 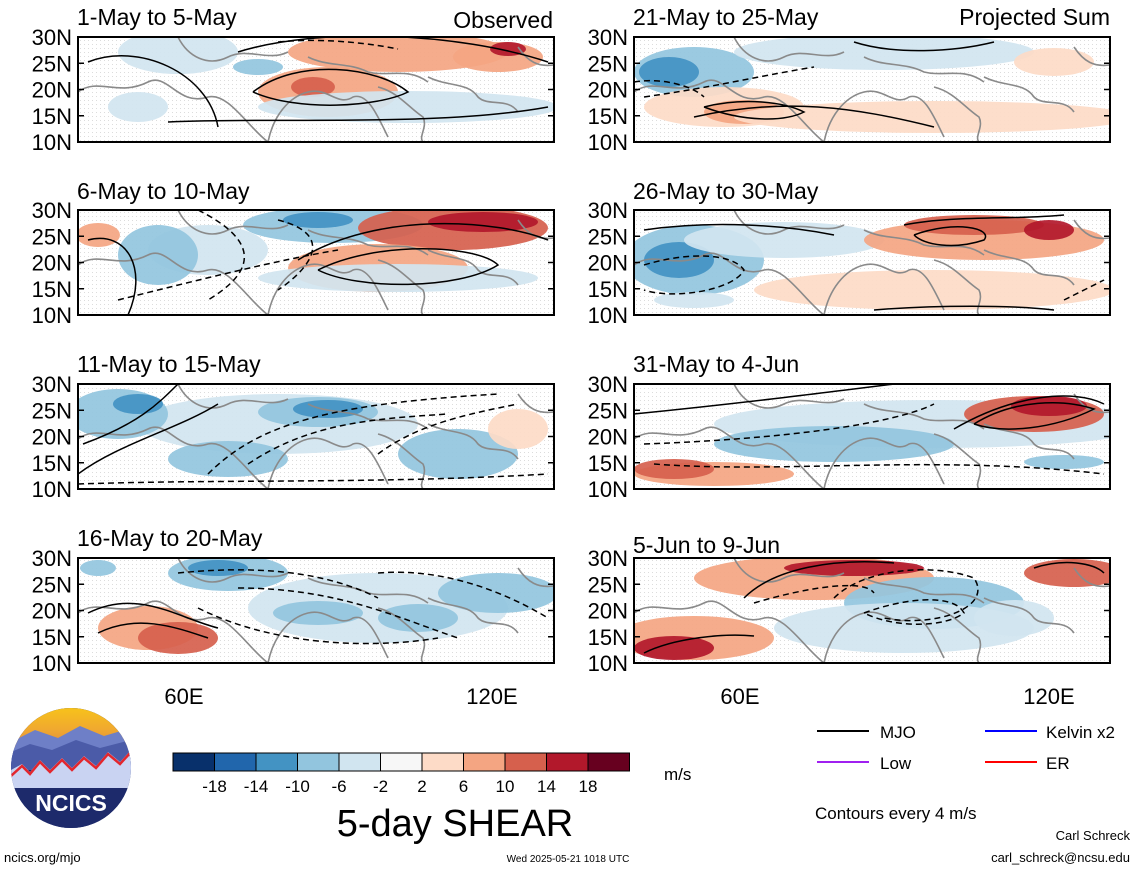 I want to click on panel: 6-May to 10-May, so click(x=316, y=247).